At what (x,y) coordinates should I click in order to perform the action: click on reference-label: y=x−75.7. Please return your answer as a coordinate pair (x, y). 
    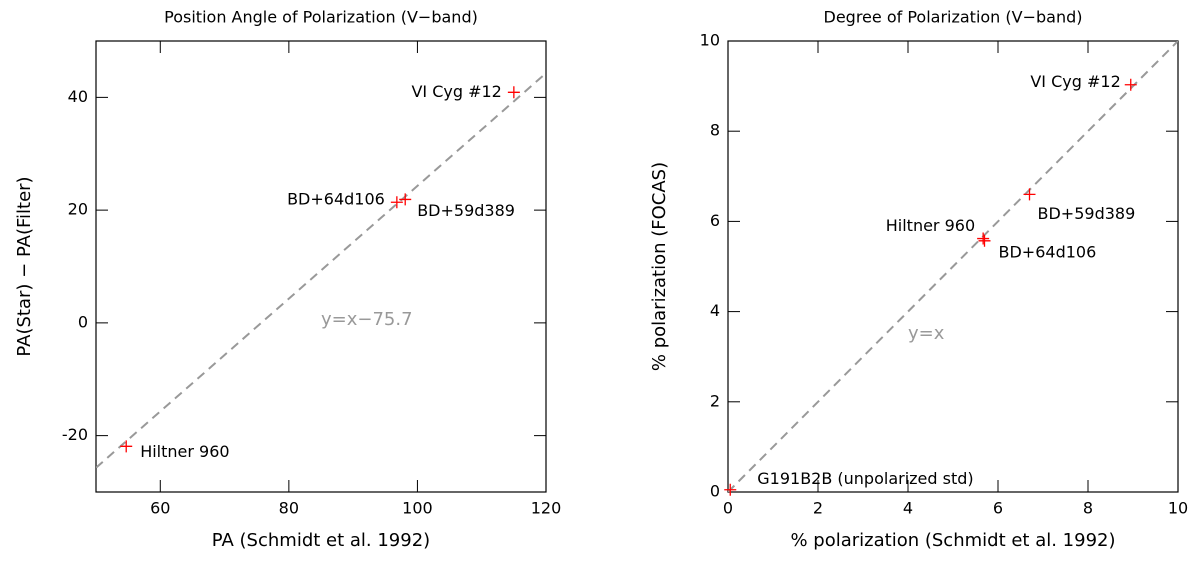
    Looking at the image, I should click on (367, 319).